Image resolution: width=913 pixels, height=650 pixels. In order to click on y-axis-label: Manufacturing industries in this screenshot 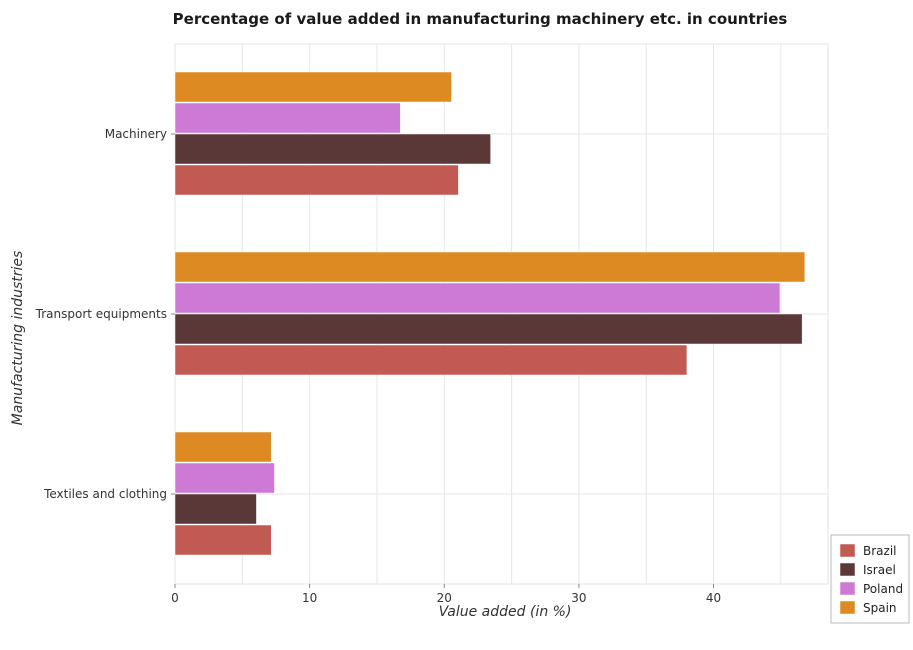, I will do `click(18, 338)`.